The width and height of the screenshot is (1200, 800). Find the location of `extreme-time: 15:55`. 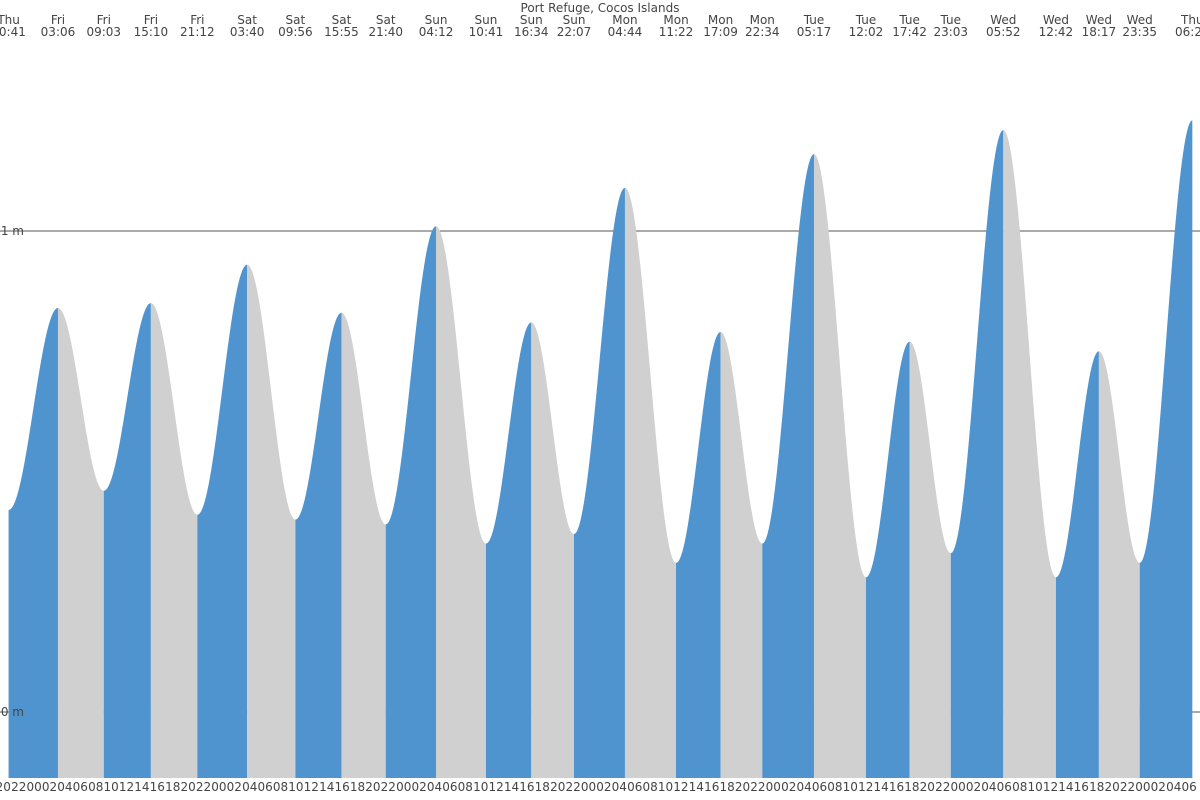

extreme-time: 15:55 is located at coordinates (341, 32).